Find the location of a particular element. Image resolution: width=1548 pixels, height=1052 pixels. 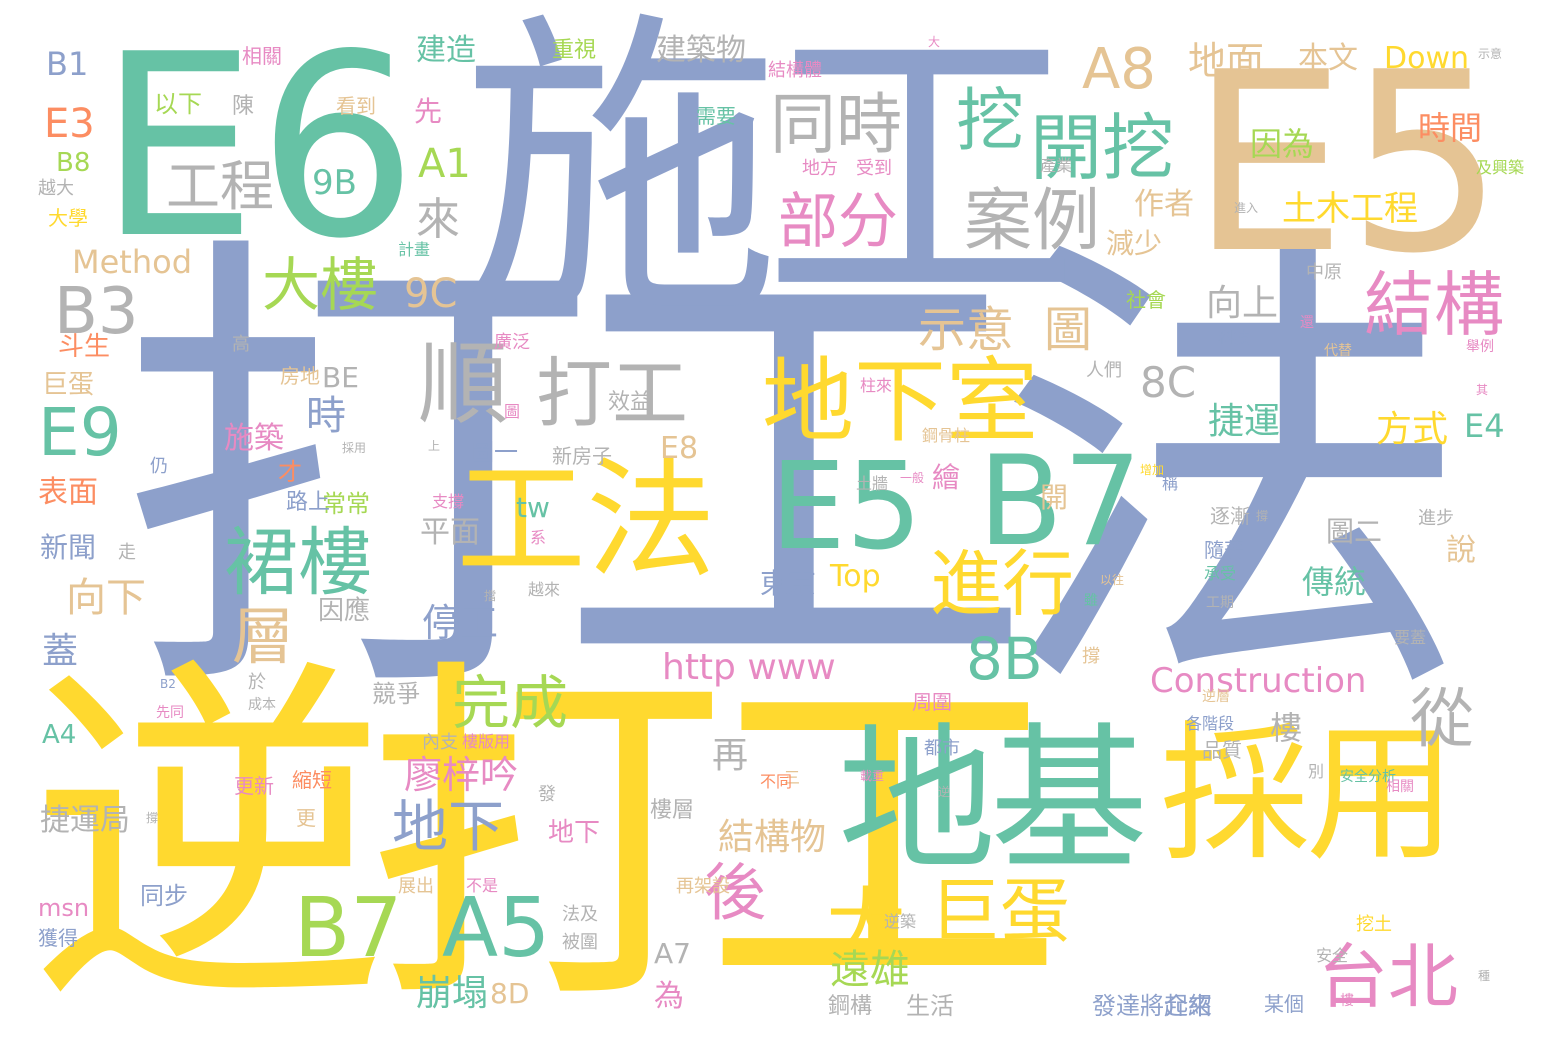

word-cloud-word: 示意 is located at coordinates (1490, 54).